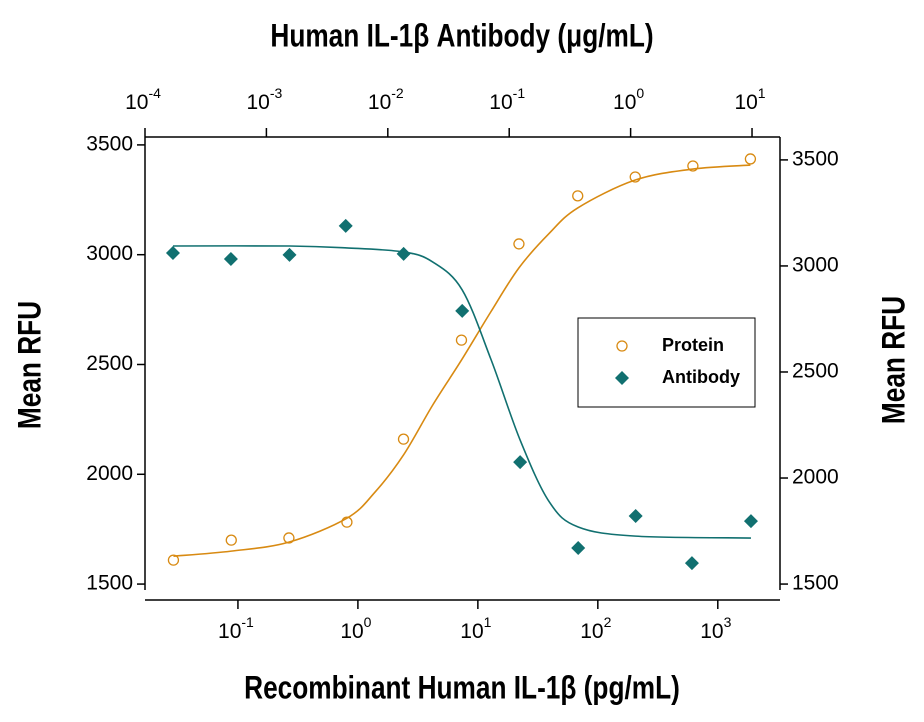  I want to click on y-tick-label: 3000, so click(109, 253).